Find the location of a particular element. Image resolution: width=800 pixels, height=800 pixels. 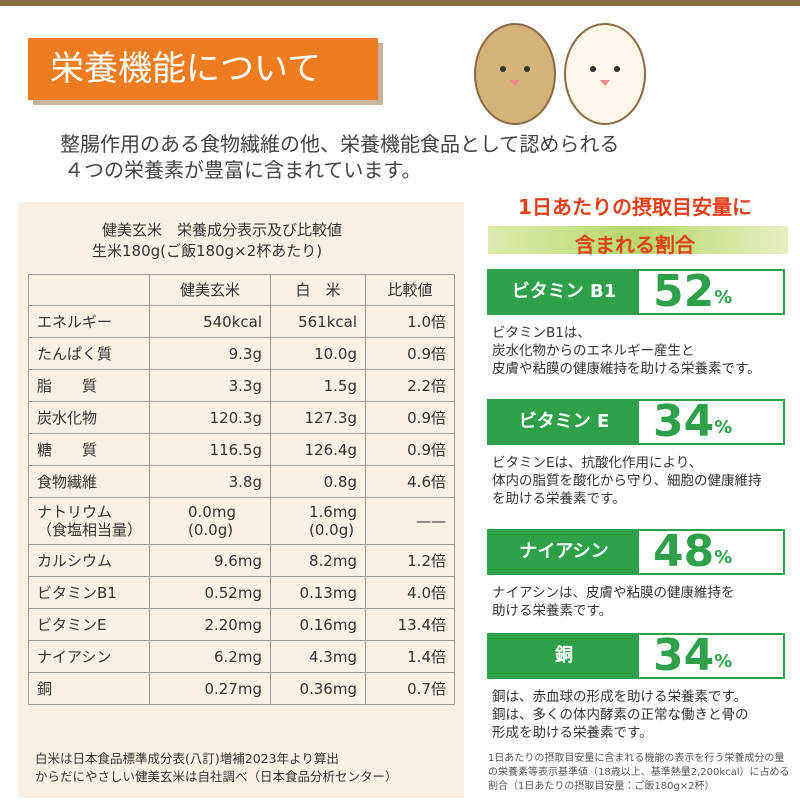

label-cell: ナイアシン is located at coordinates (89, 656).